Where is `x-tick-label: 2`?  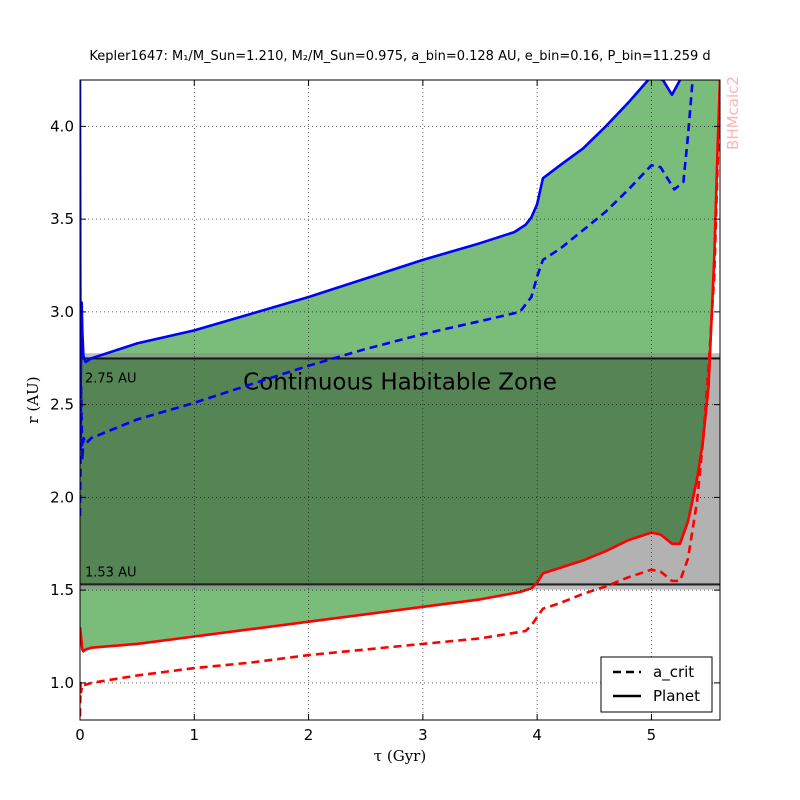 x-tick-label: 2 is located at coordinates (309, 735).